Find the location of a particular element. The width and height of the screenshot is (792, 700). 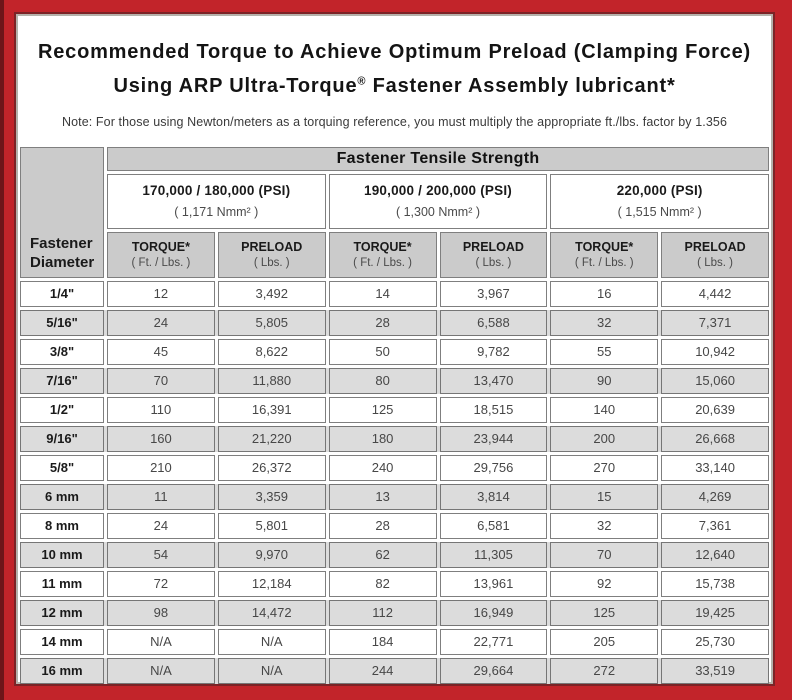

preload-value-cell: 8,622 is located at coordinates (271, 351).